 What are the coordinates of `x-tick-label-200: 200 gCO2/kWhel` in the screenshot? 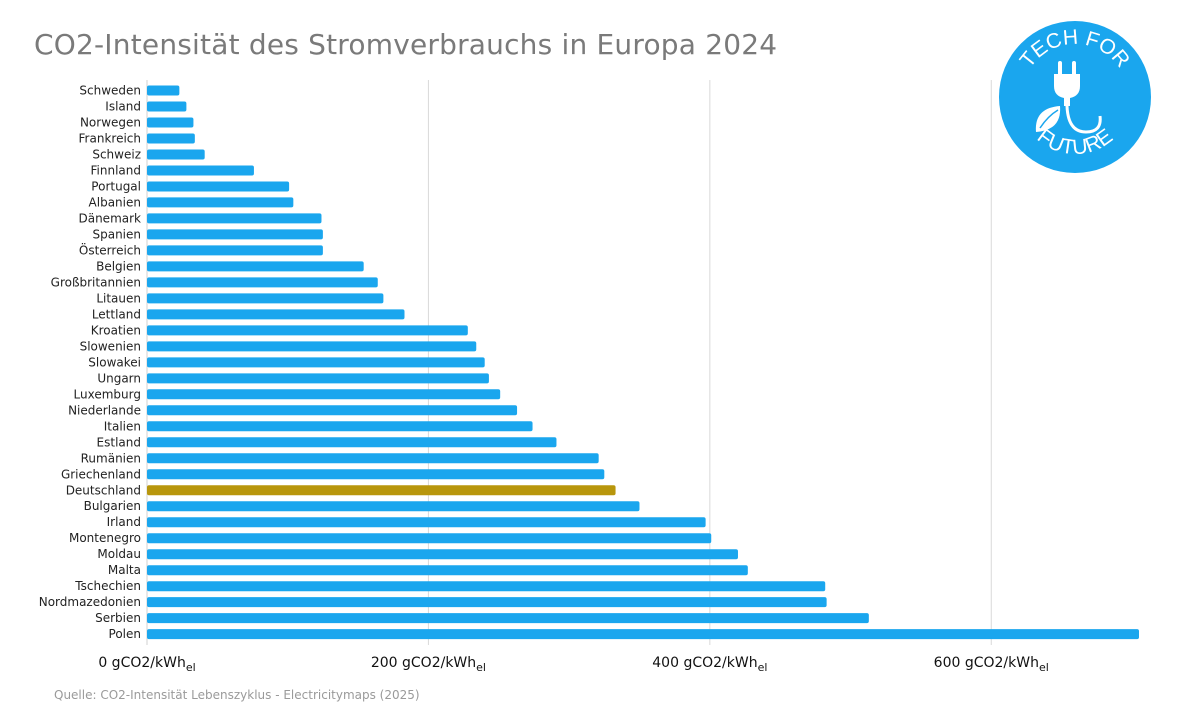 It's located at (428, 664).